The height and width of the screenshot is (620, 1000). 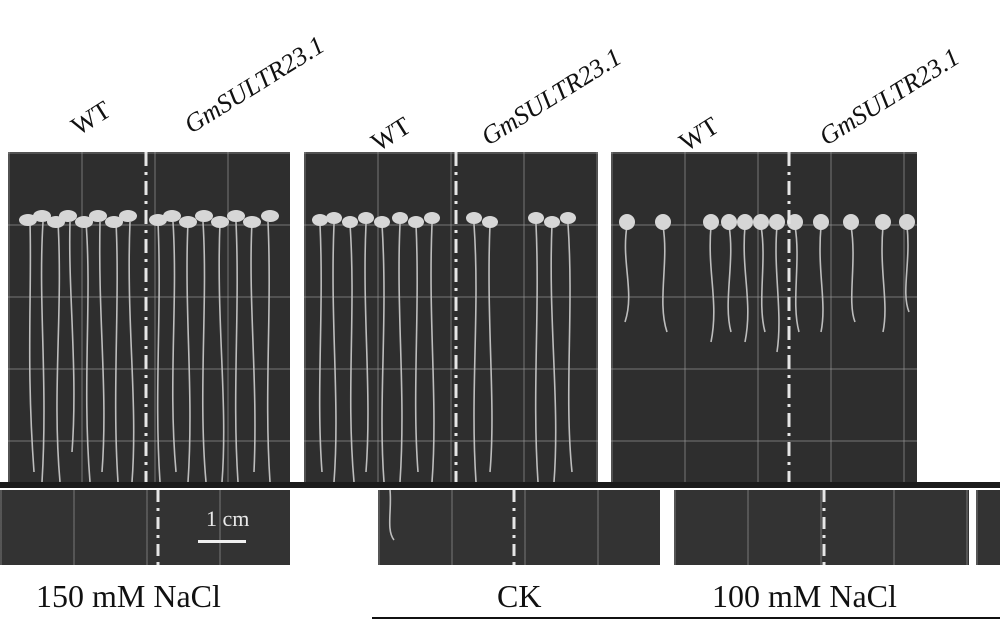 What do you see at coordinates (988, 527) in the screenshot?
I see `plate-edge-lower` at bounding box center [988, 527].